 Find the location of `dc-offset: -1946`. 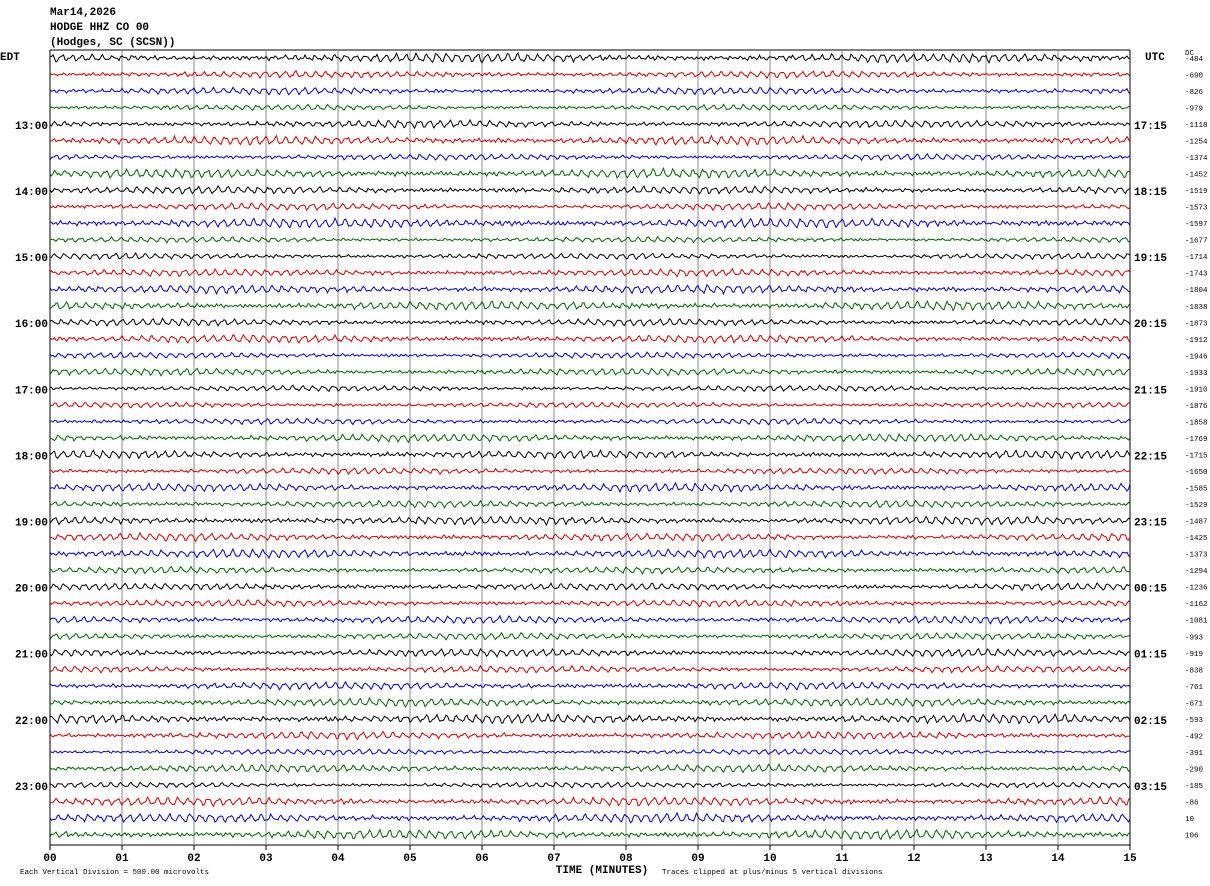

dc-offset: -1946 is located at coordinates (1196, 357).